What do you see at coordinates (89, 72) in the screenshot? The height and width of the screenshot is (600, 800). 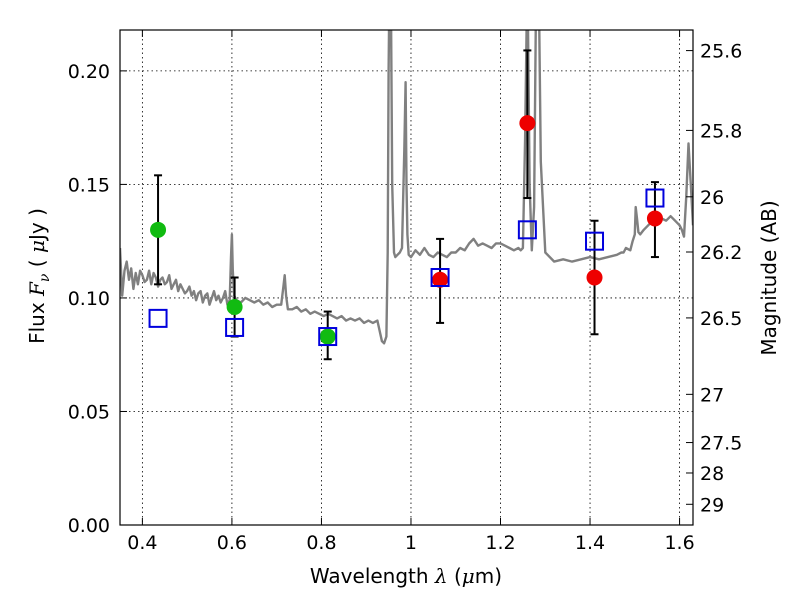 I see `y-tick-label: 0.20` at bounding box center [89, 72].